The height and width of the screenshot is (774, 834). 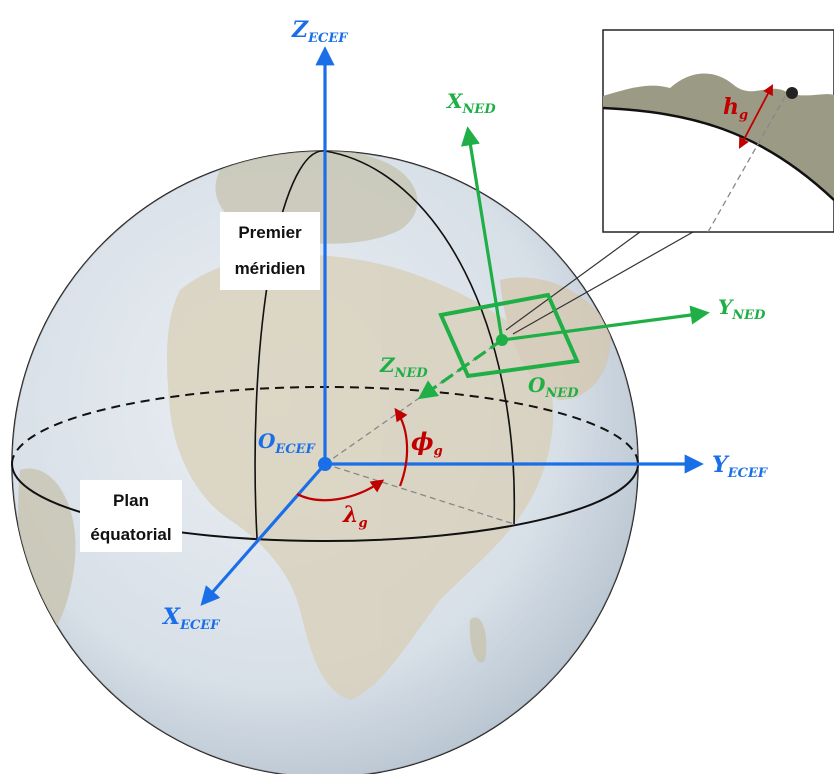 What do you see at coordinates (319, 31) in the screenshot?
I see `z-ecef-label: ZECEF` at bounding box center [319, 31].